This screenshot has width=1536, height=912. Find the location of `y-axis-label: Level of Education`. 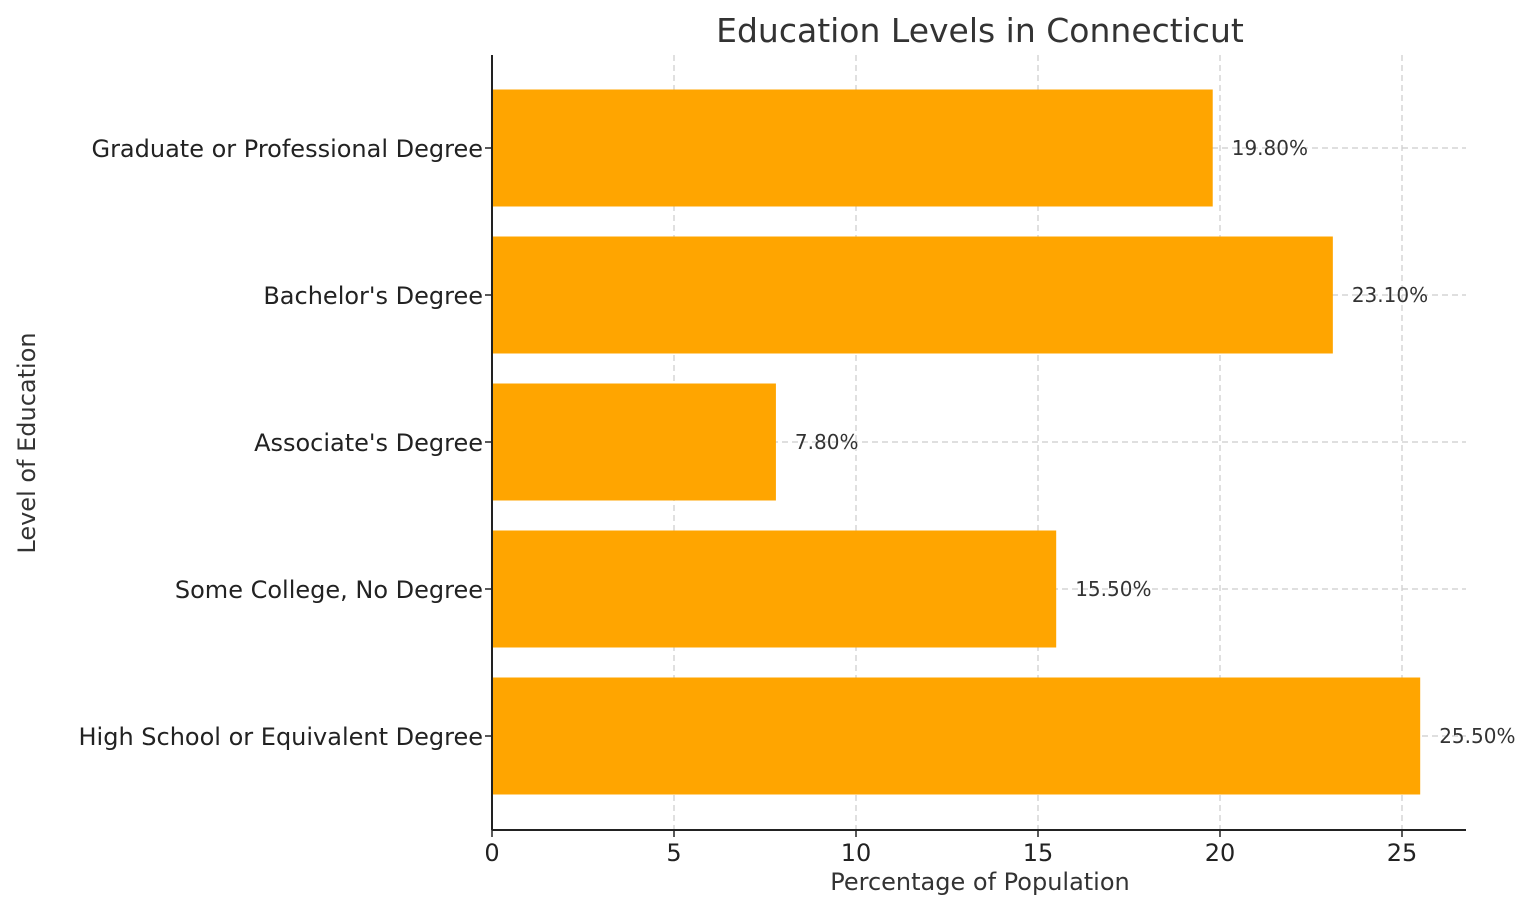

y-axis-label: Level of Education is located at coordinates (27, 442).